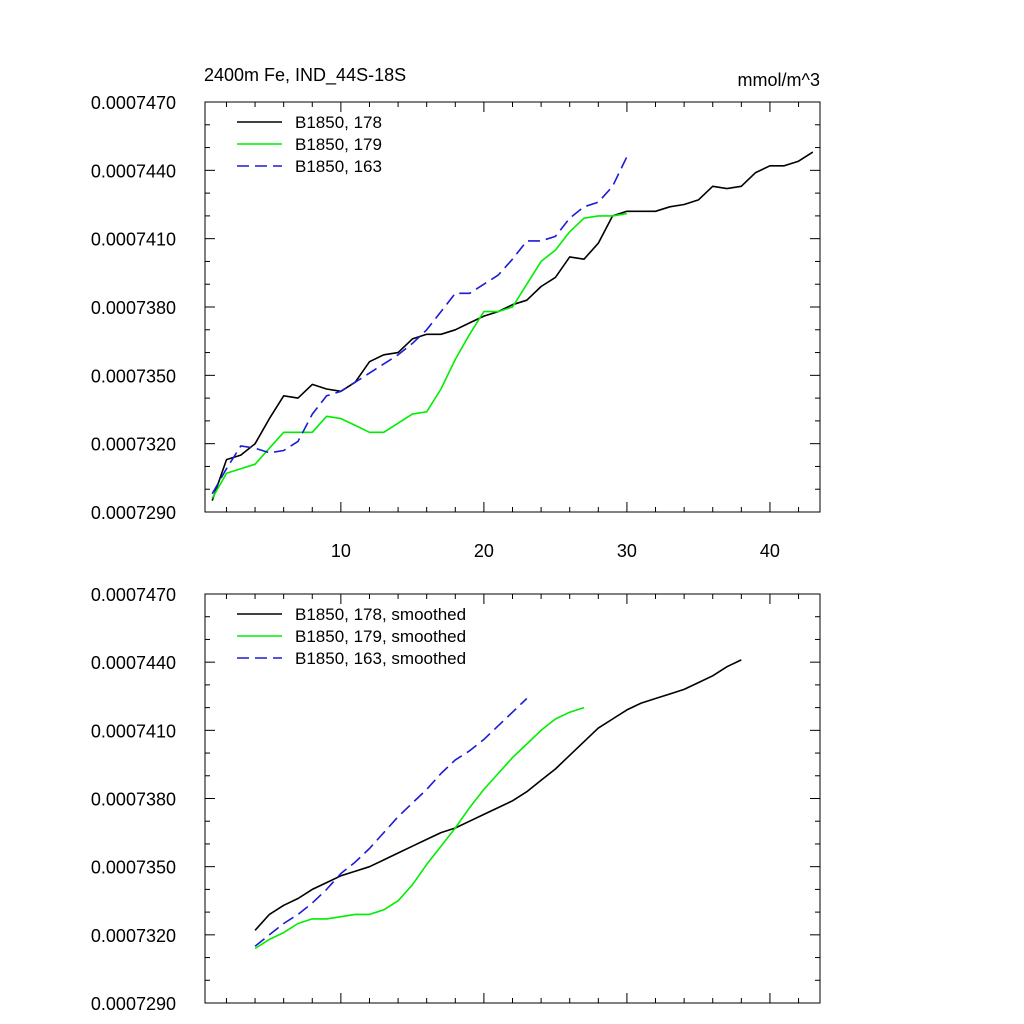  What do you see at coordinates (770, 551) in the screenshot?
I see `x-tick-label: 40` at bounding box center [770, 551].